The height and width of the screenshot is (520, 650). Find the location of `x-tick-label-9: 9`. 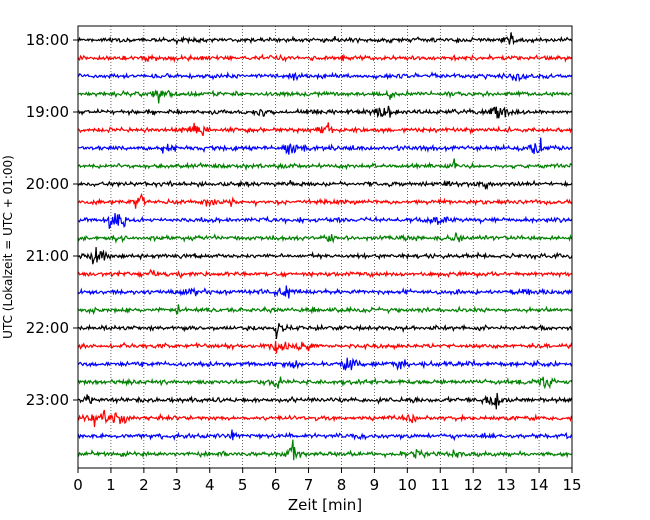

x-tick-label-9: 9 is located at coordinates (375, 485).